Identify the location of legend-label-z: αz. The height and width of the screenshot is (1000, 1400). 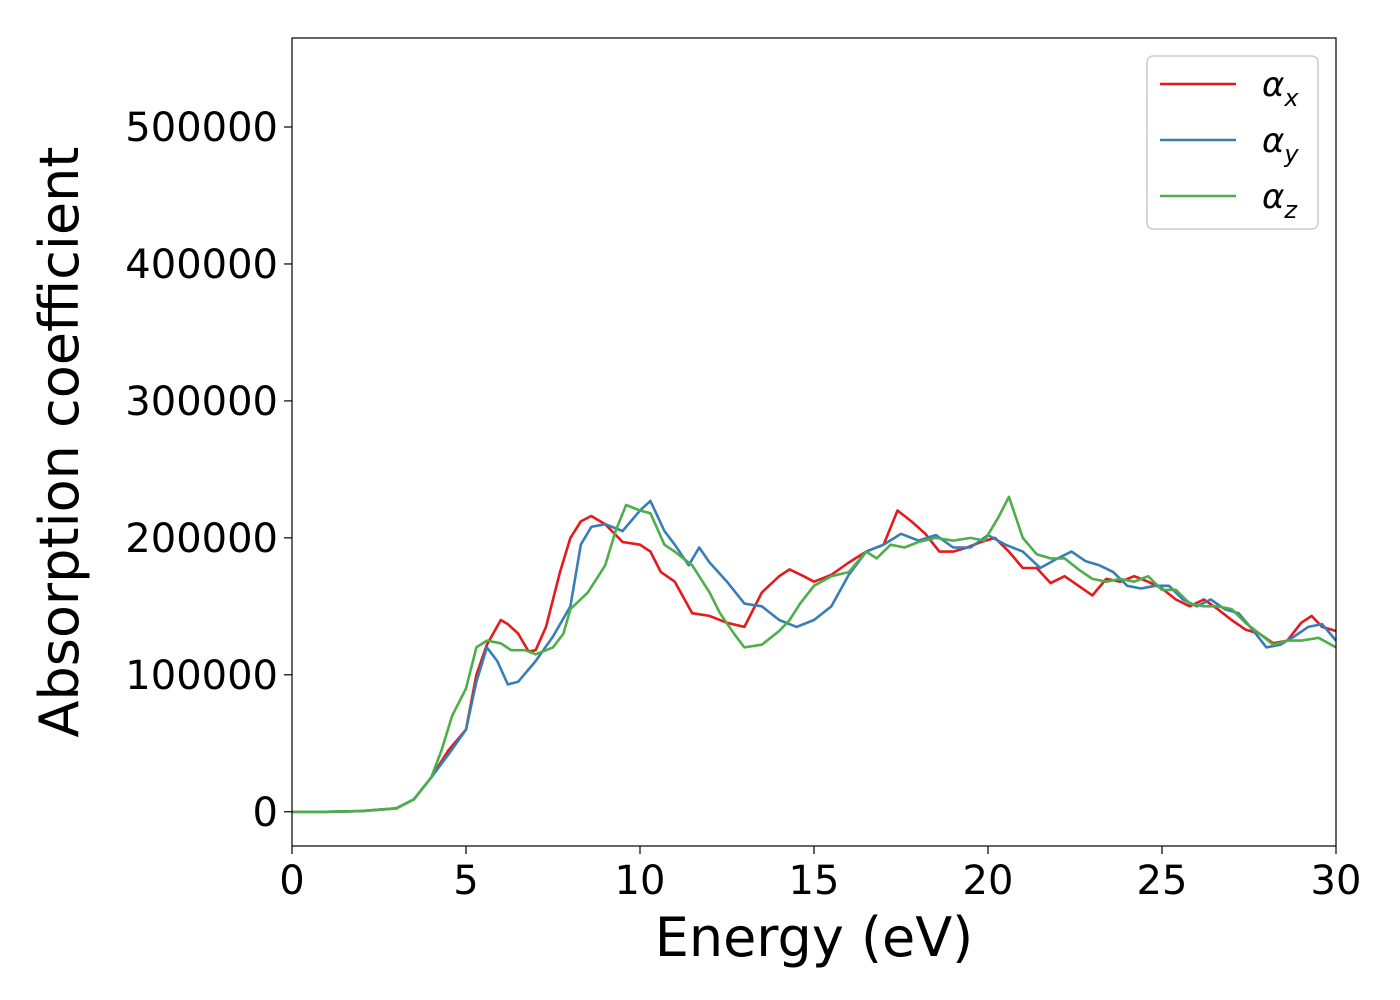
(1280, 200).